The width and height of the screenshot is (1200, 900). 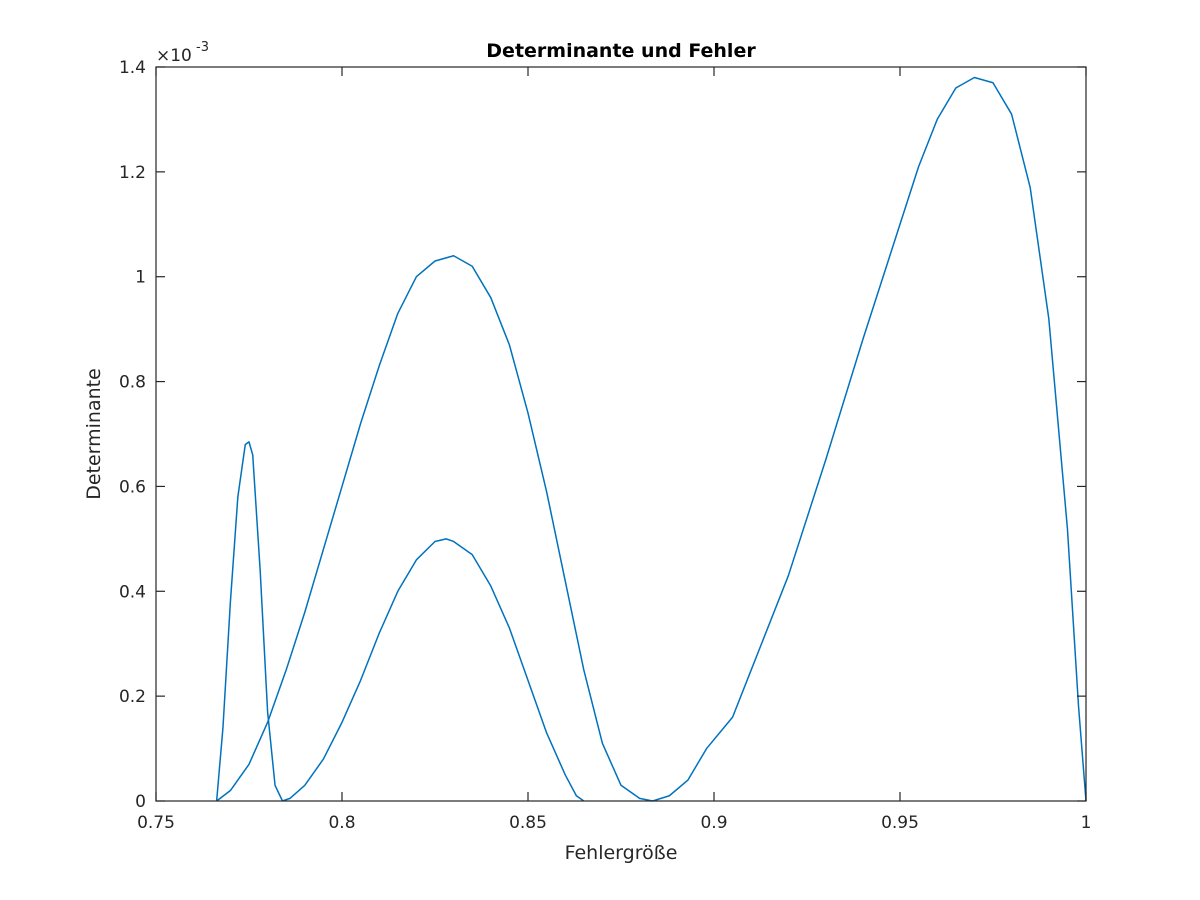 What do you see at coordinates (1086, 823) in the screenshot?
I see `x-tick-label: 1` at bounding box center [1086, 823].